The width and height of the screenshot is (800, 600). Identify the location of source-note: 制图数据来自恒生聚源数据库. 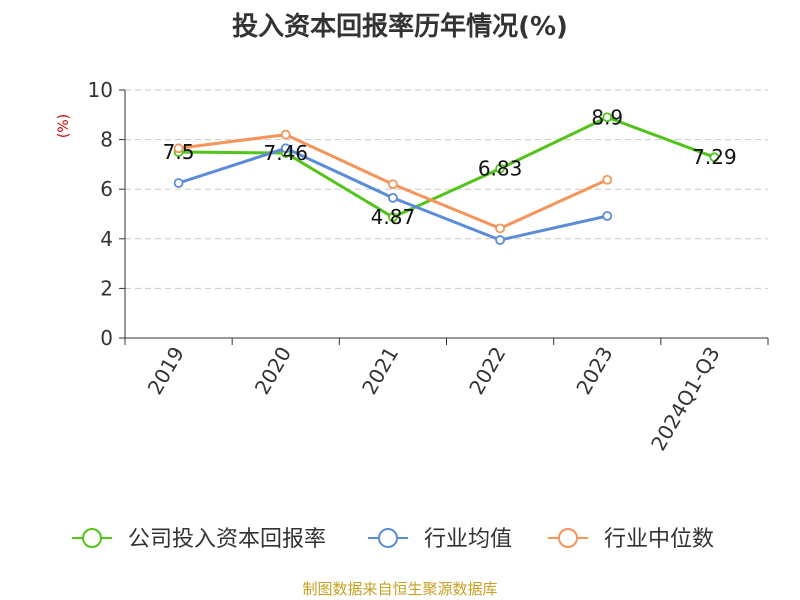
(400, 589).